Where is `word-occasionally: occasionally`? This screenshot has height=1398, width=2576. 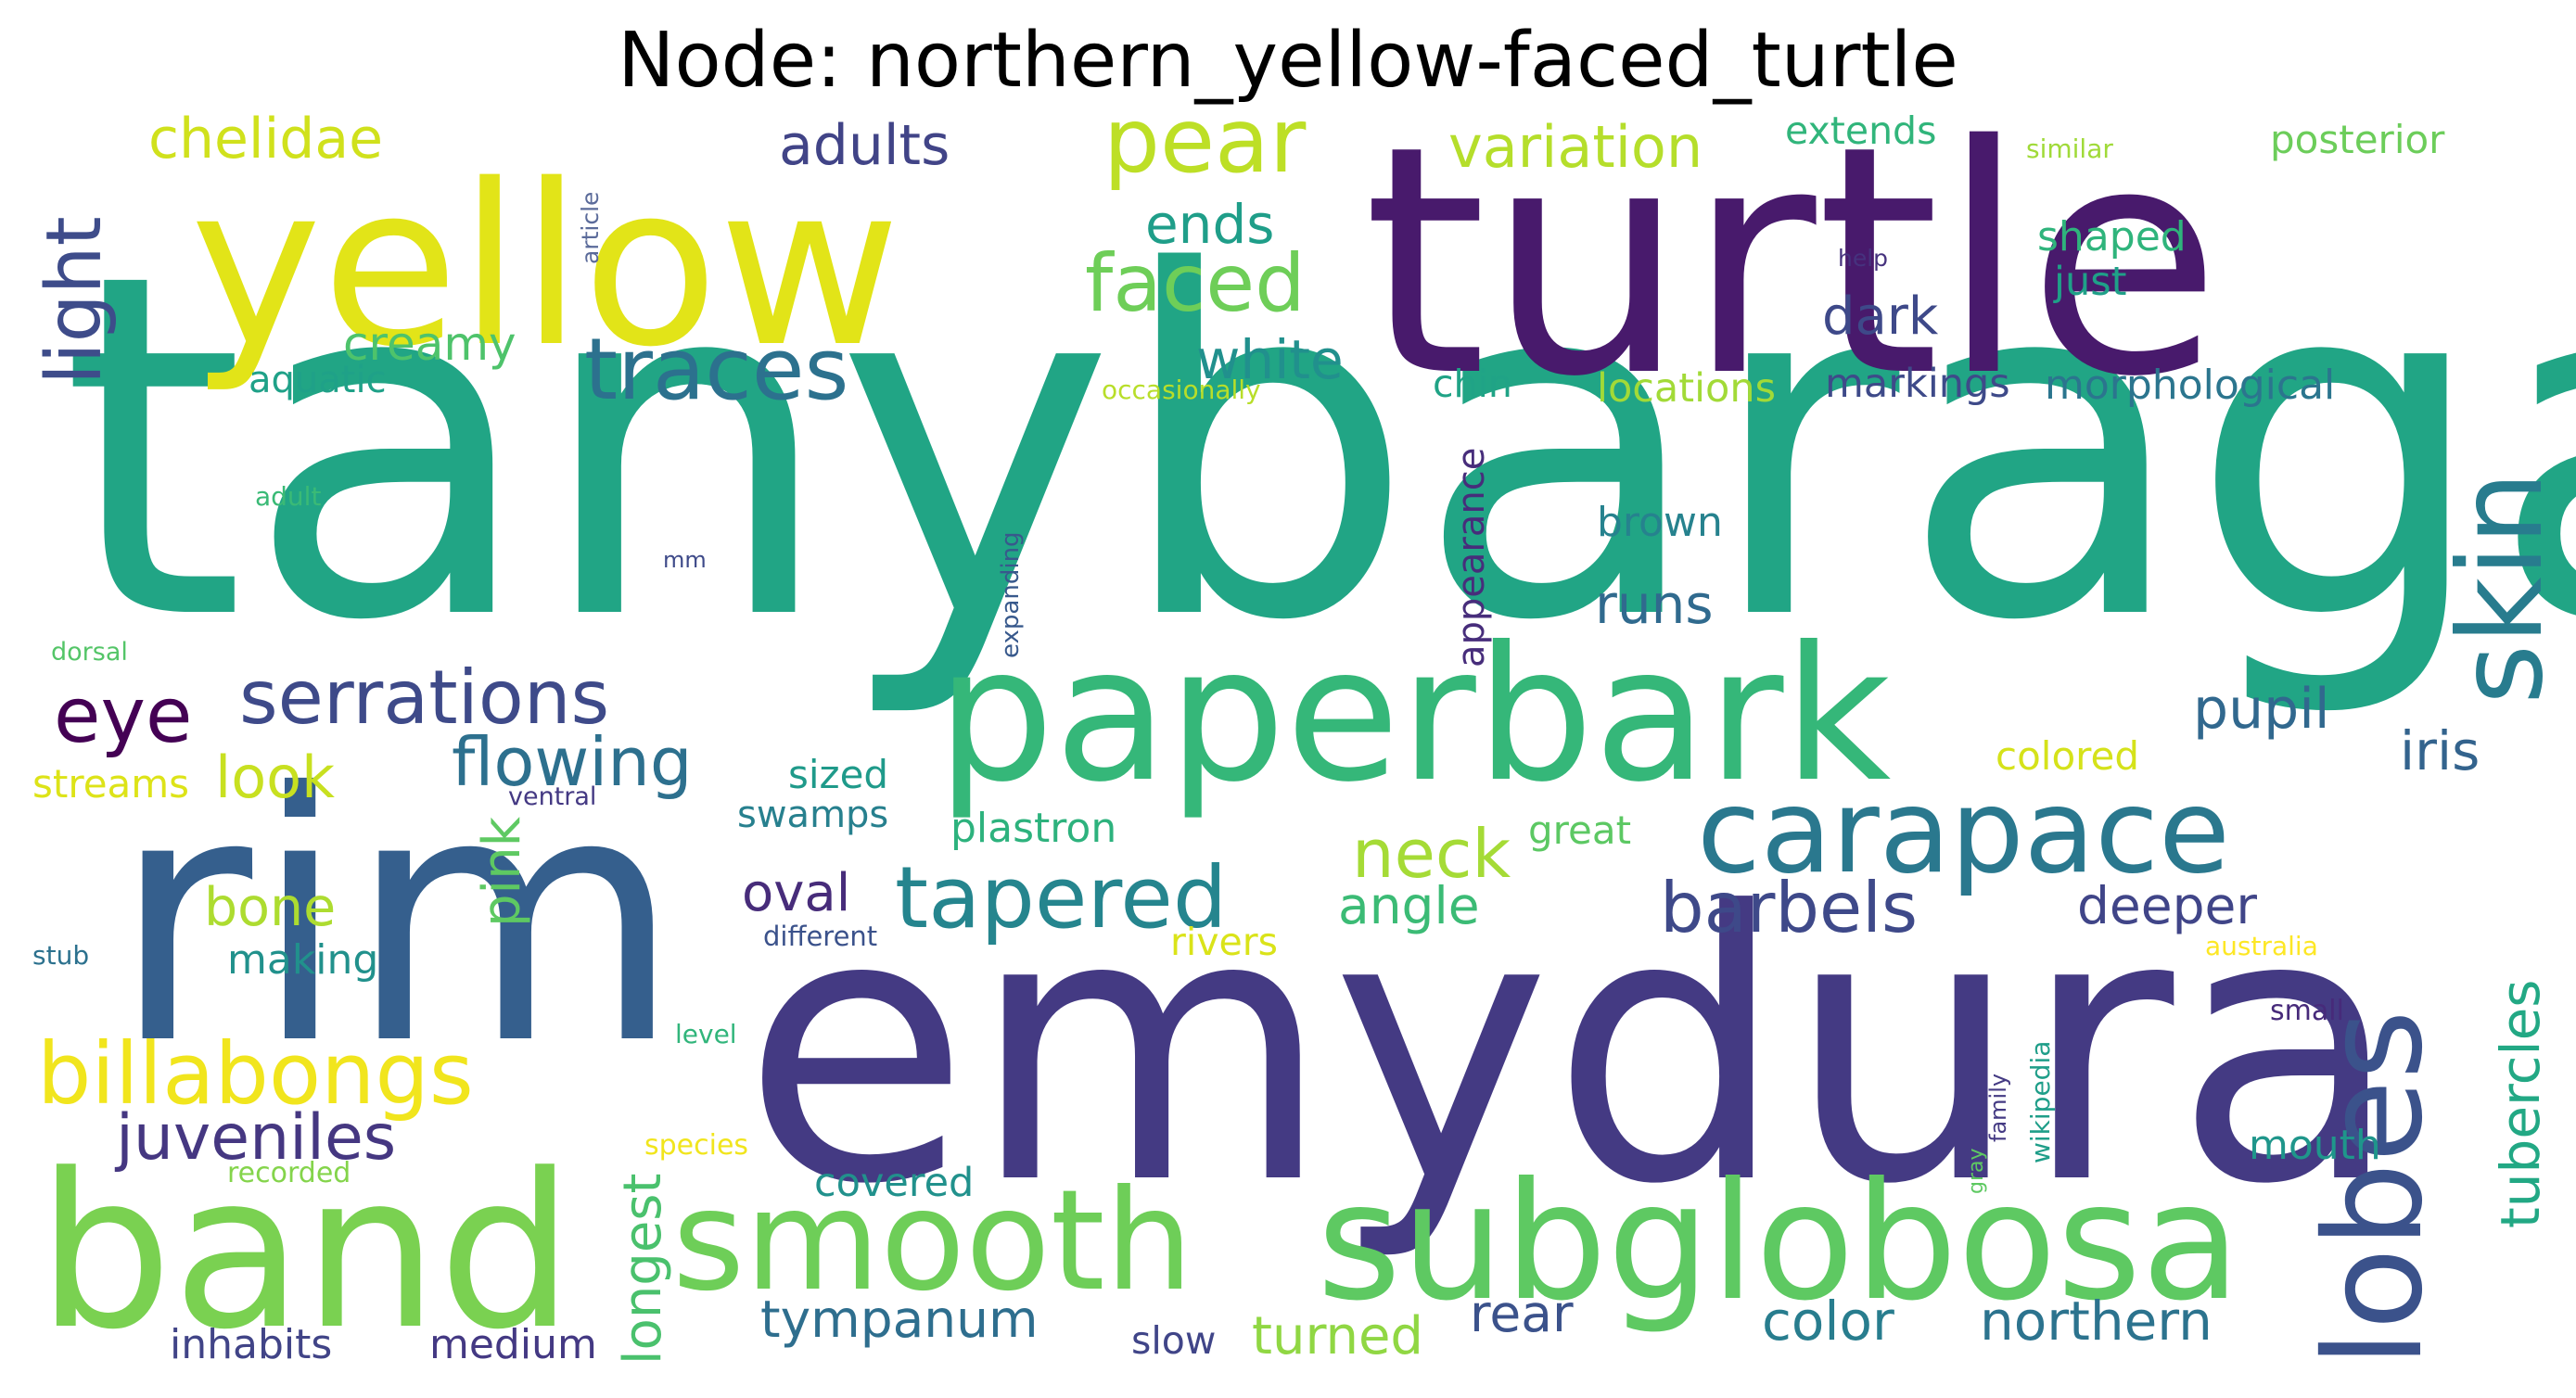 word-occasionally: occasionally is located at coordinates (1182, 390).